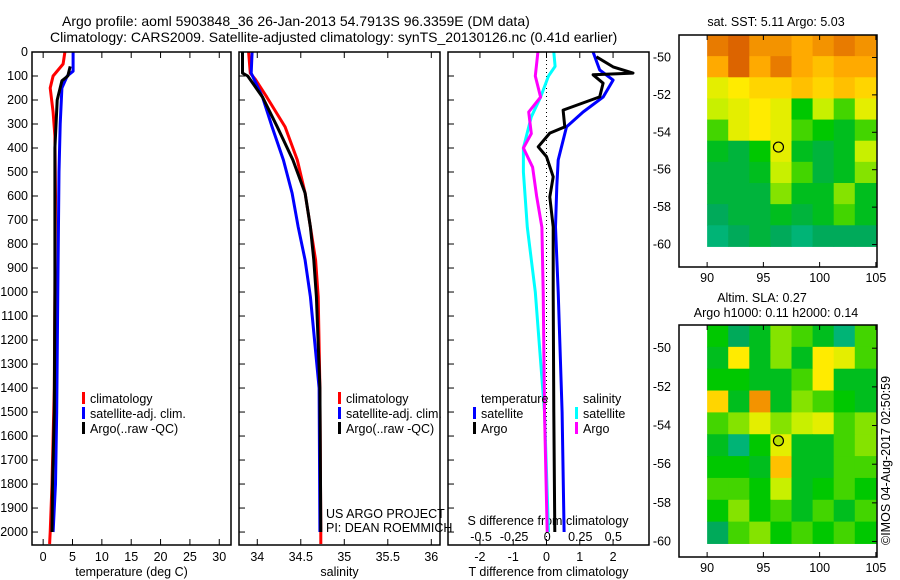 The image size is (900, 580). What do you see at coordinates (481, 537) in the screenshot?
I see `s-tick-label: -0.5` at bounding box center [481, 537].